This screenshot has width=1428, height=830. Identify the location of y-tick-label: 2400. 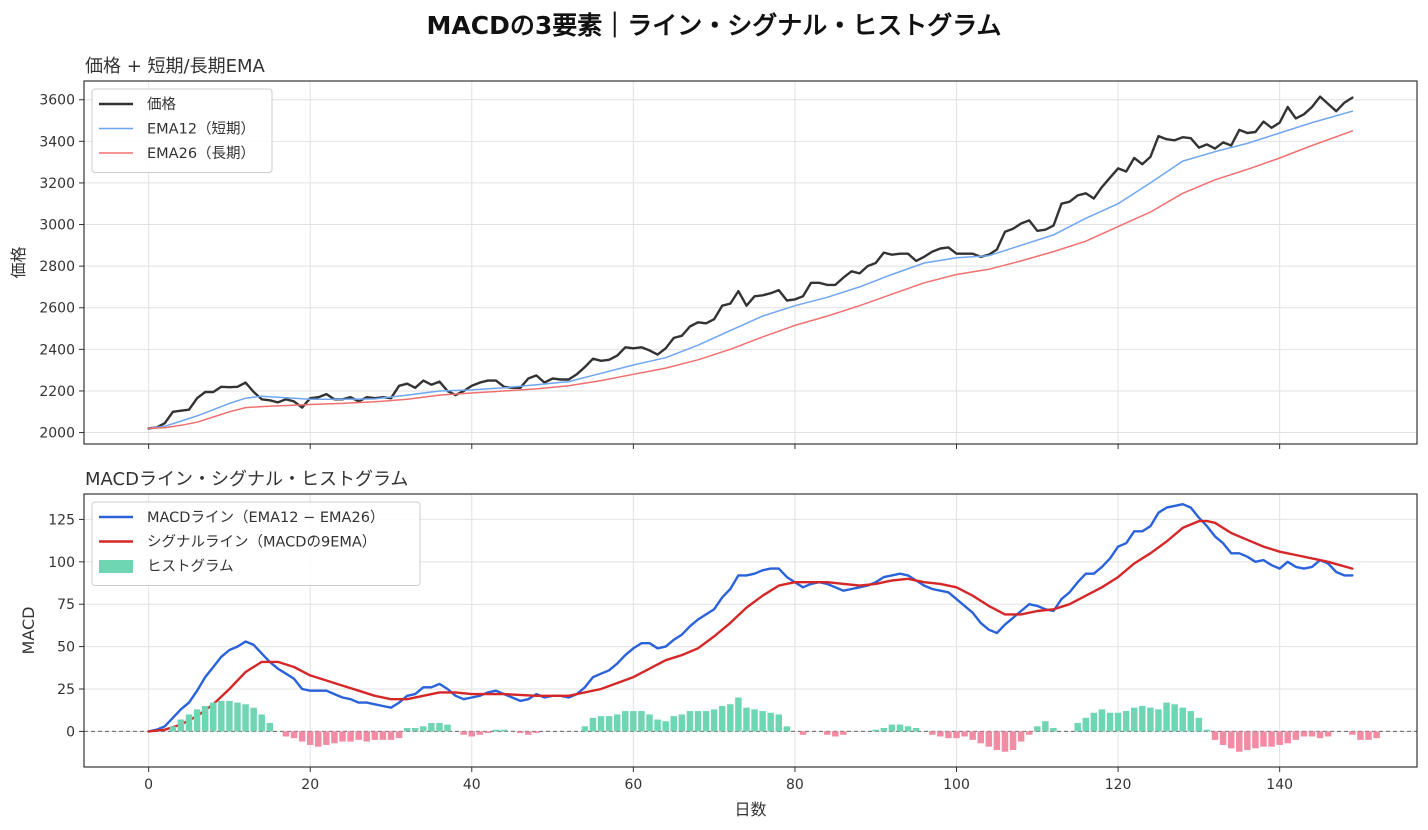
(57, 350).